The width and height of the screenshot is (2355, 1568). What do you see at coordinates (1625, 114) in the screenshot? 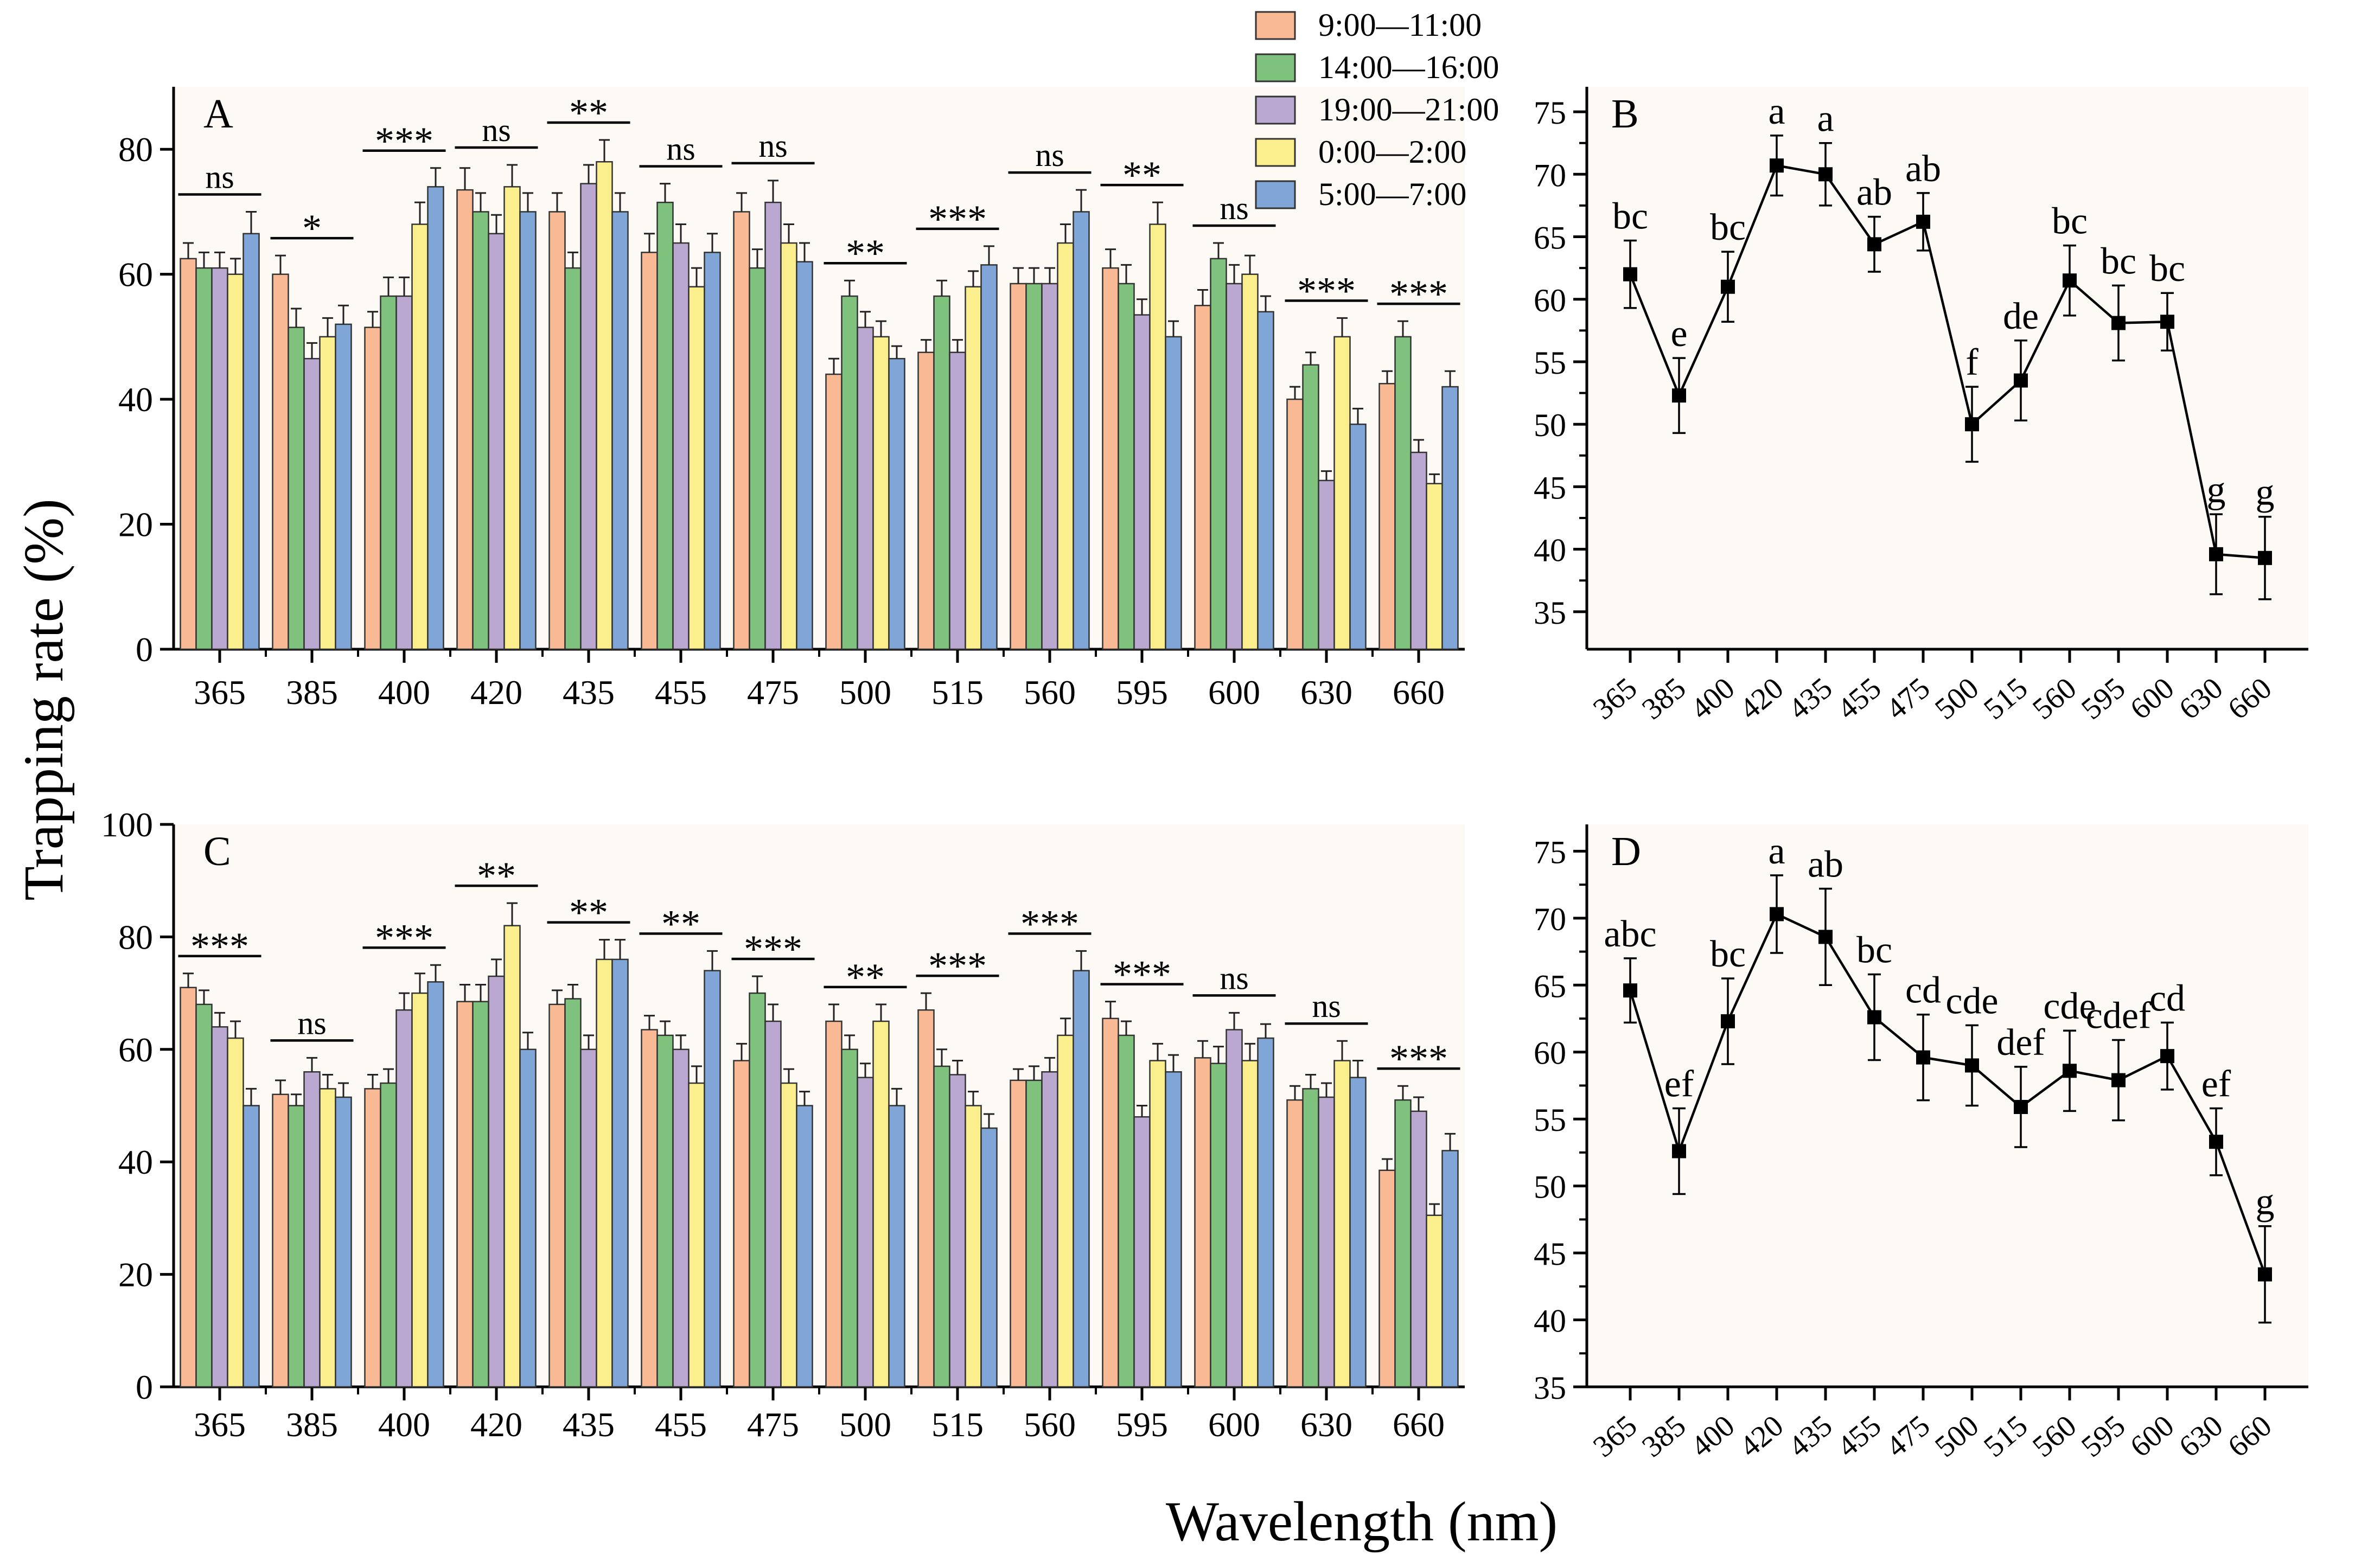
I see `panel-letter: B` at bounding box center [1625, 114].